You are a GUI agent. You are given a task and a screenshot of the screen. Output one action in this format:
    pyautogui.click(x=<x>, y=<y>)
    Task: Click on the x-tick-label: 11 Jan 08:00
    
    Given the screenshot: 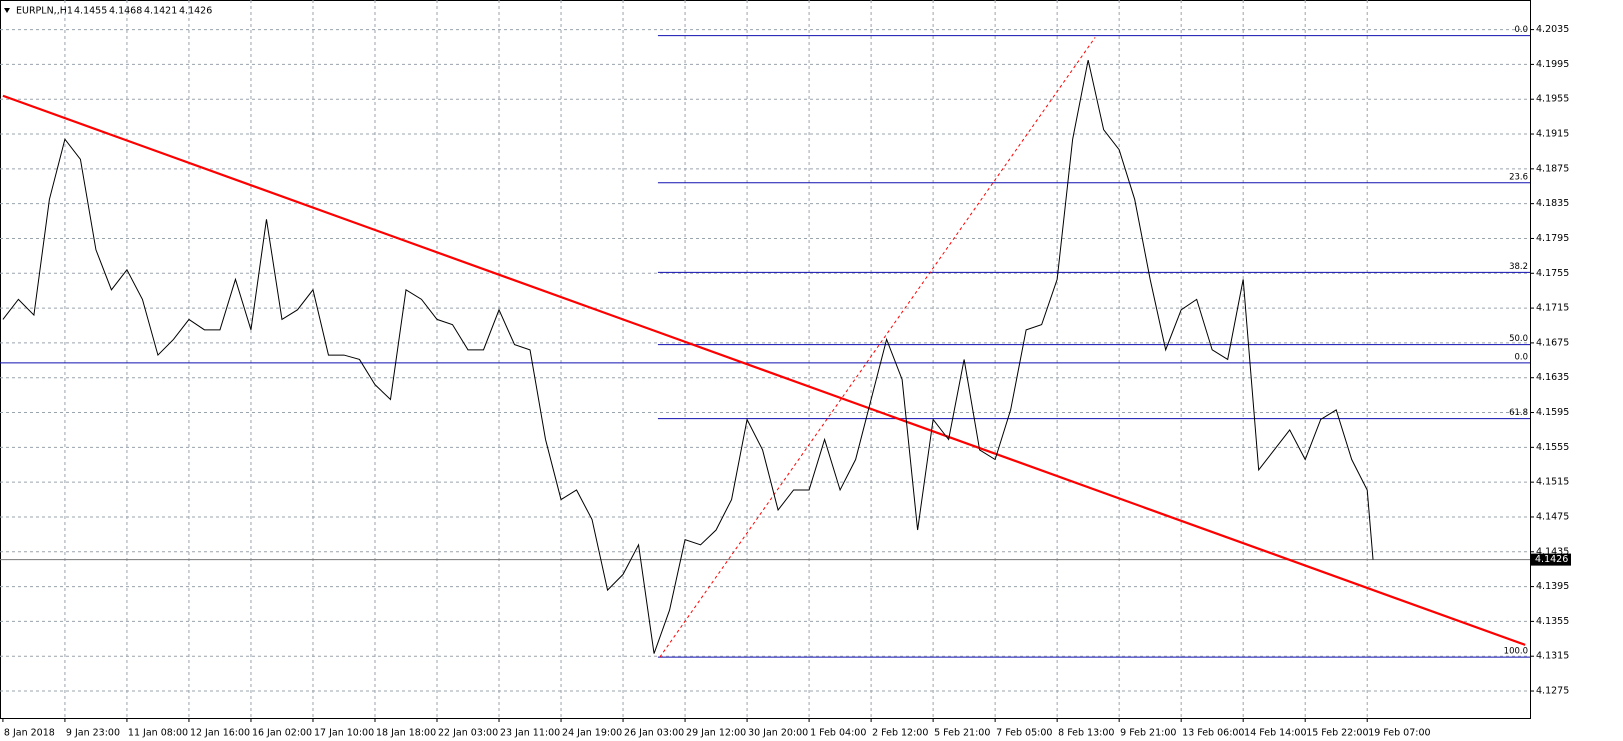 What is the action you would take?
    pyautogui.click(x=158, y=733)
    